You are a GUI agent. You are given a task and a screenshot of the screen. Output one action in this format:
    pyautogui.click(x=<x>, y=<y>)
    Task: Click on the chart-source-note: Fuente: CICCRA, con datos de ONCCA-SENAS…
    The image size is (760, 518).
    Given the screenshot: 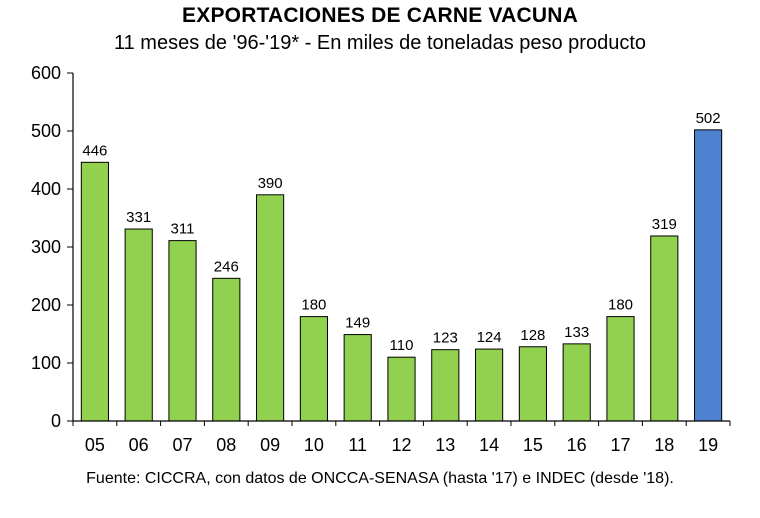 What is the action you would take?
    pyautogui.click(x=380, y=478)
    